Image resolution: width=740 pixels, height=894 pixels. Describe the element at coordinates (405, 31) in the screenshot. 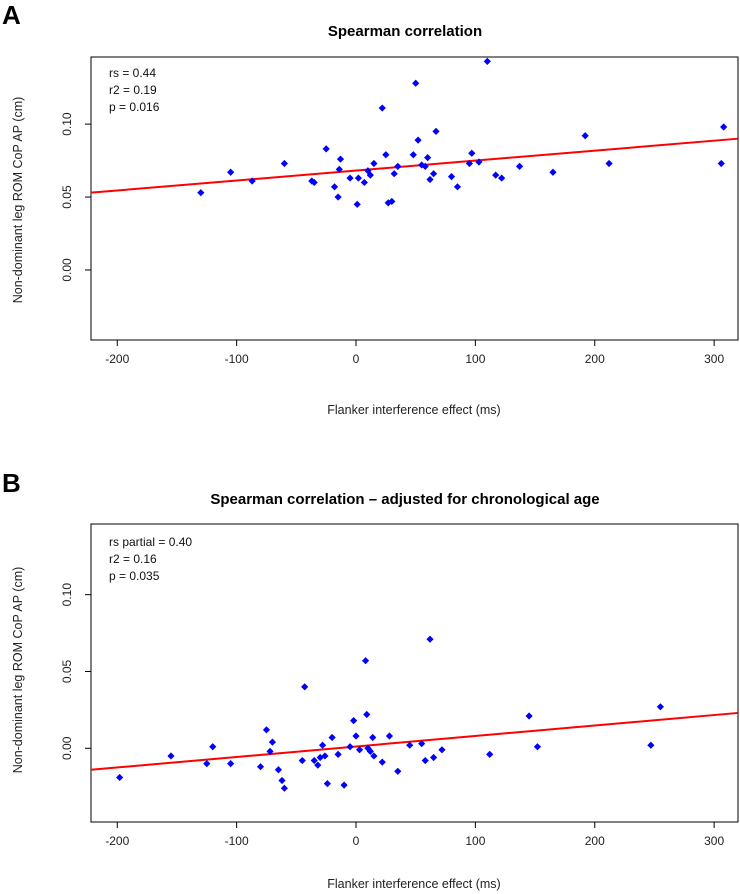

I see `chart-title: Spearman correlation` at that location.